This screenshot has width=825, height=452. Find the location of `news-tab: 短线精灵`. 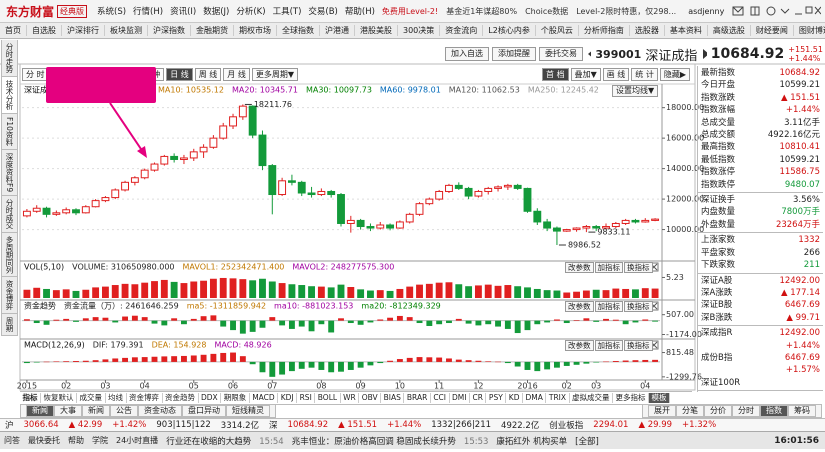

news-tab: 短线精灵 is located at coordinates (248, 411).